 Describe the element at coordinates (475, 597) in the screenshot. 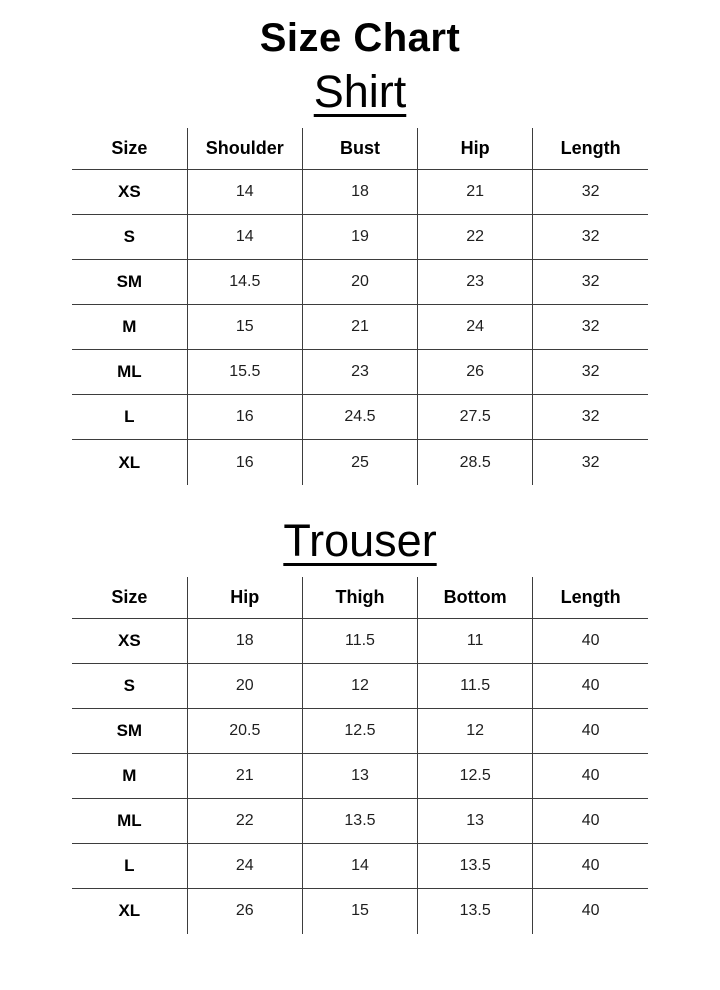

I see `column-header: Bottom` at that location.